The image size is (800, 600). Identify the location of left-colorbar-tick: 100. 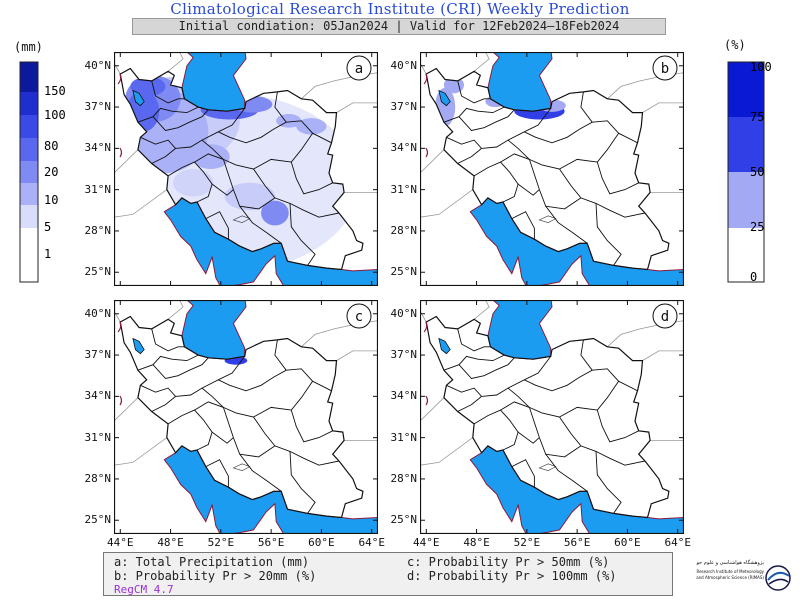
(55, 115).